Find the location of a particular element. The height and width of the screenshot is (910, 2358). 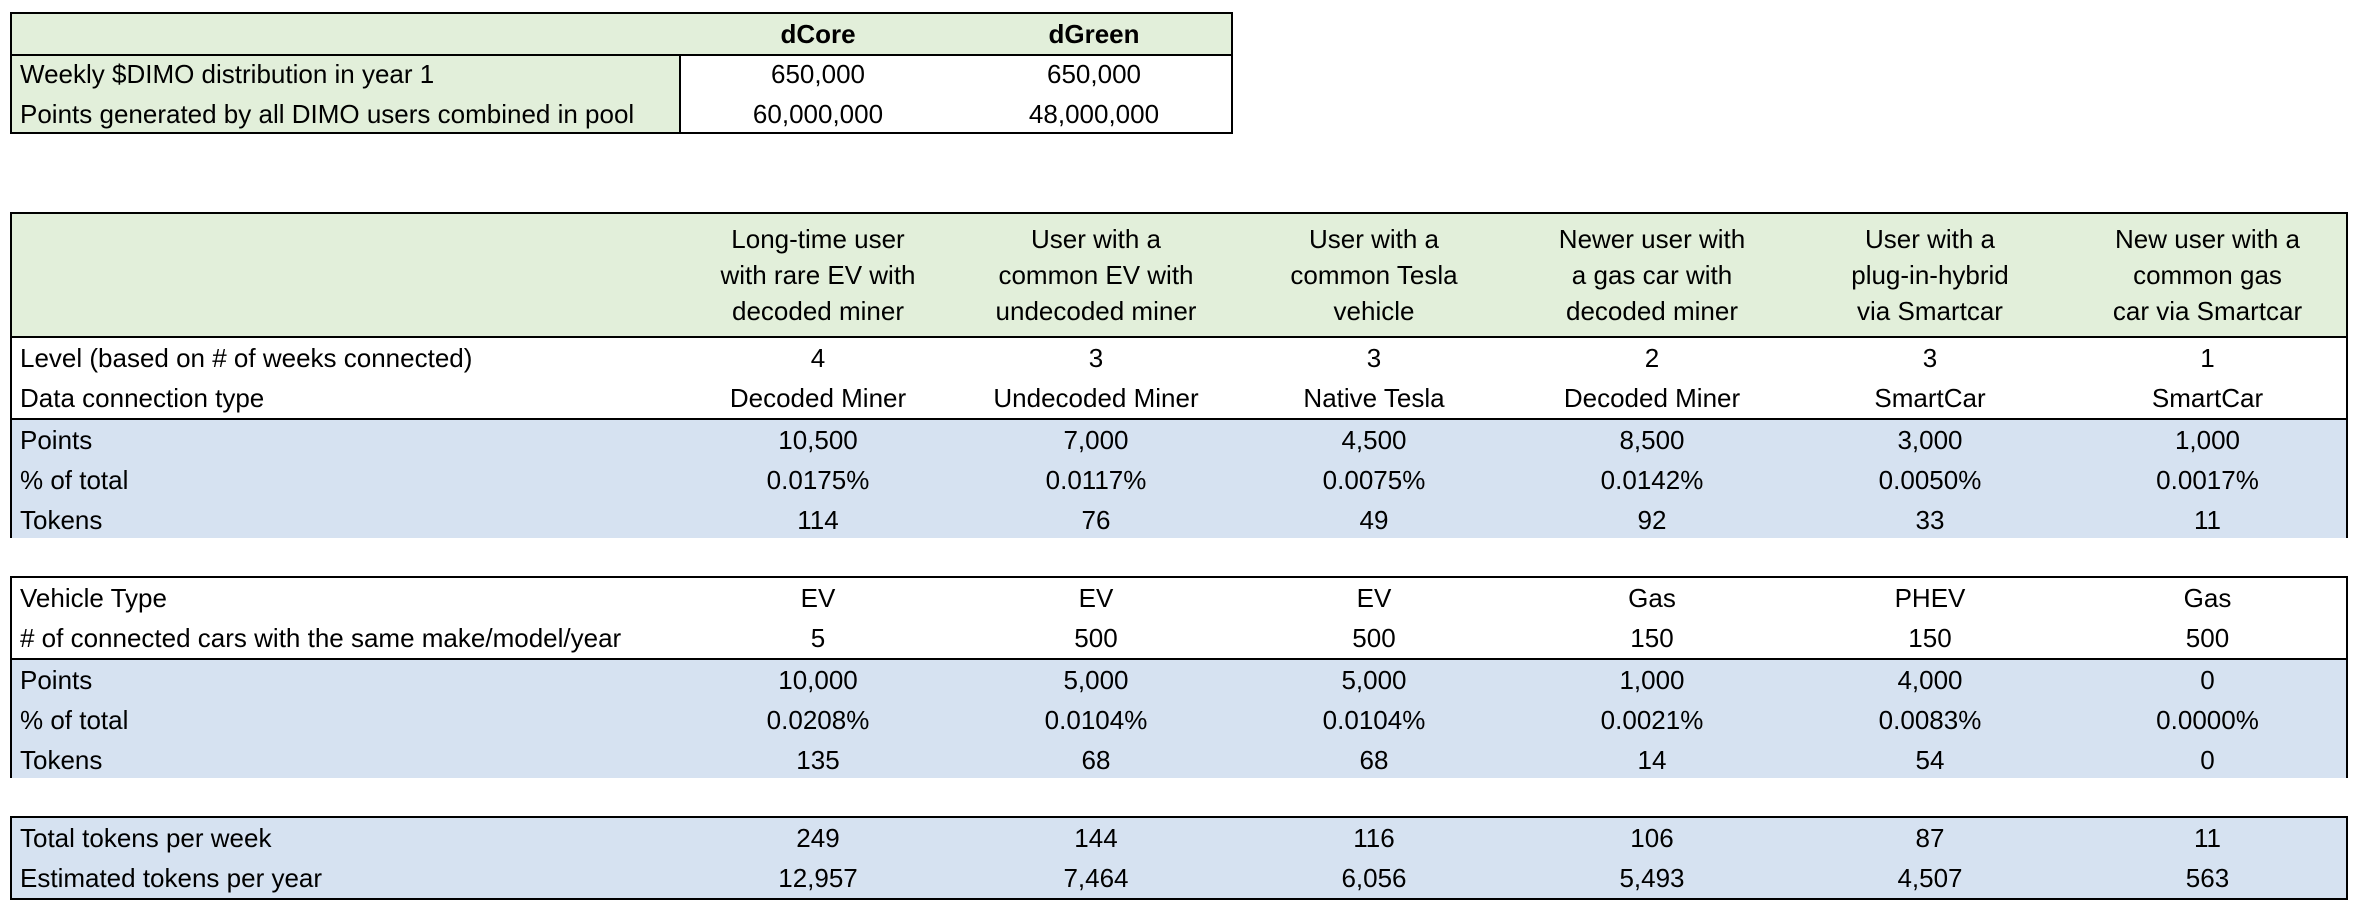

value-cell: 106 is located at coordinates (1652, 838).